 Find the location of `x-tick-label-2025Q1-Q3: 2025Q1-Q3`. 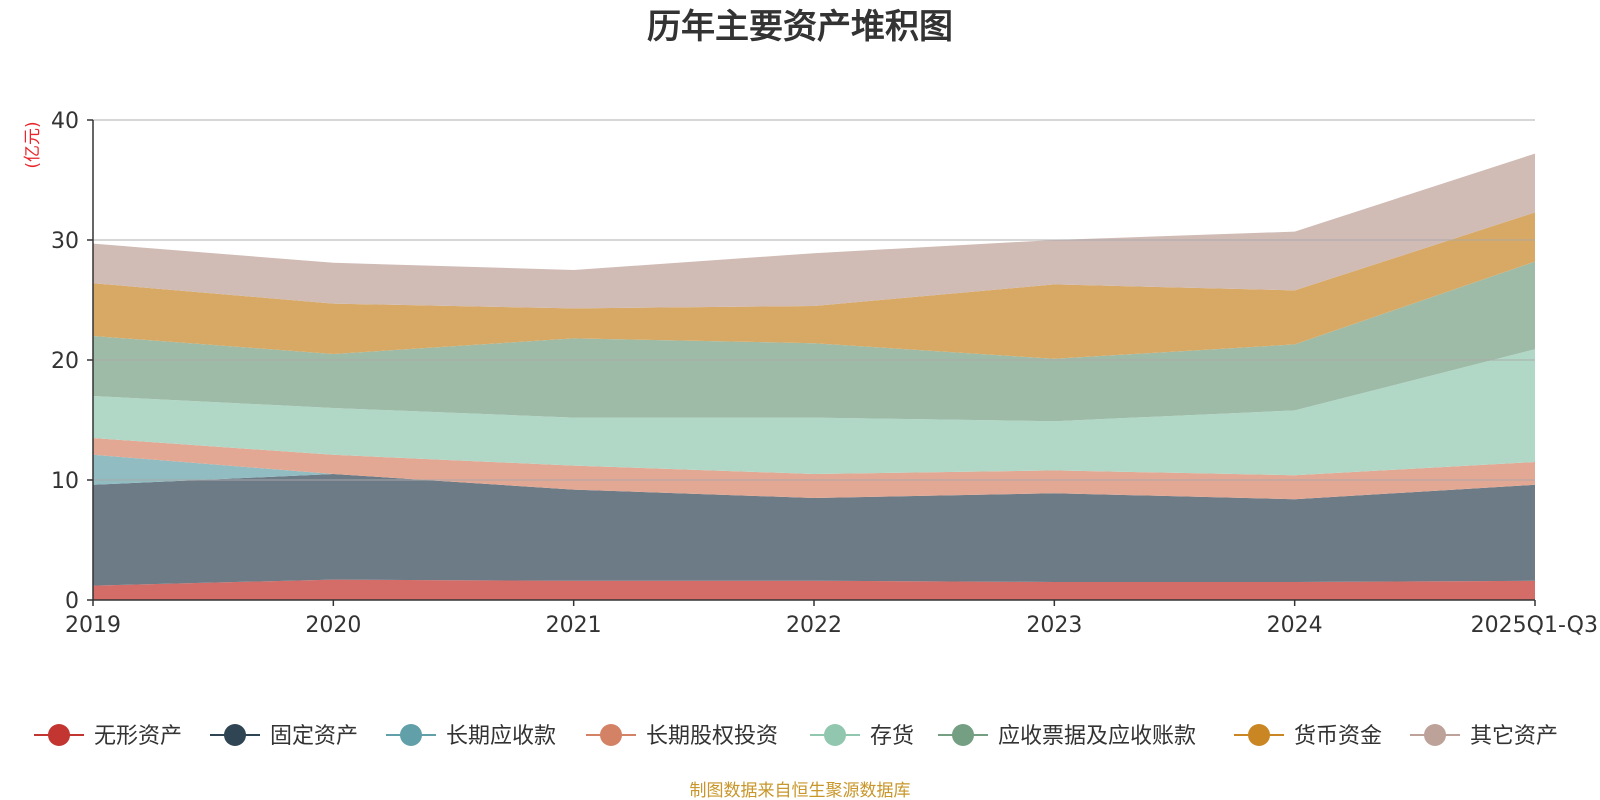

x-tick-label-2025Q1-Q3: 2025Q1-Q3 is located at coordinates (1534, 625).